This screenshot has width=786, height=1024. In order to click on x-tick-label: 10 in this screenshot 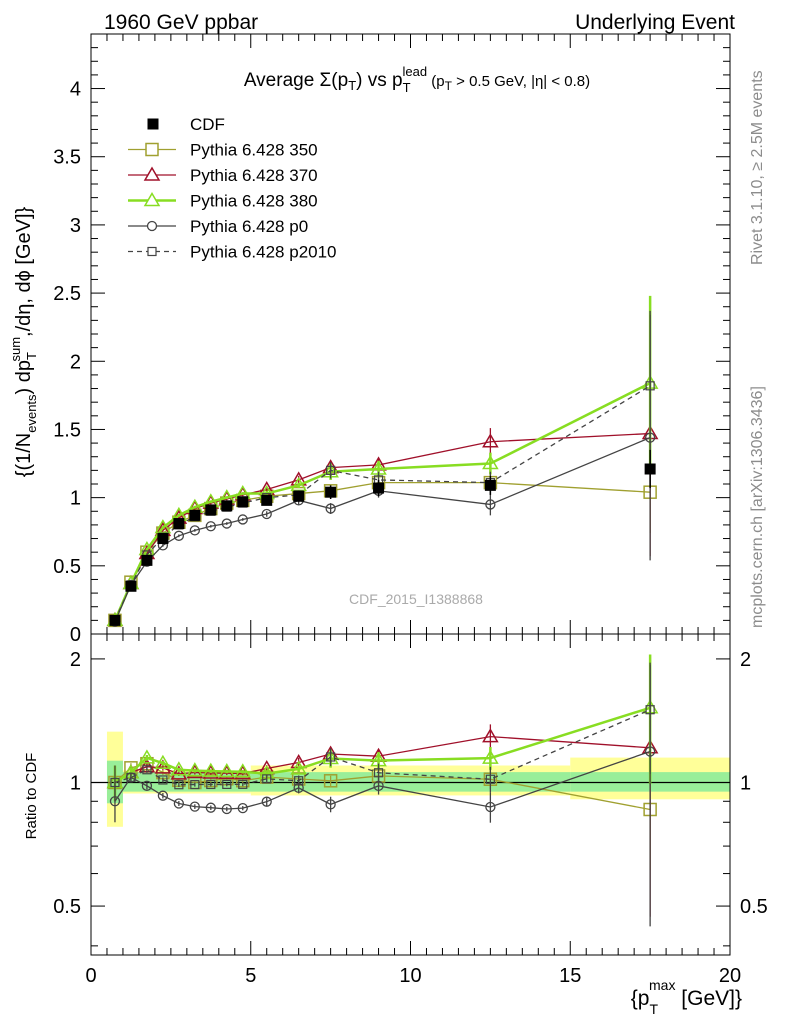, I will do `click(410, 976)`.